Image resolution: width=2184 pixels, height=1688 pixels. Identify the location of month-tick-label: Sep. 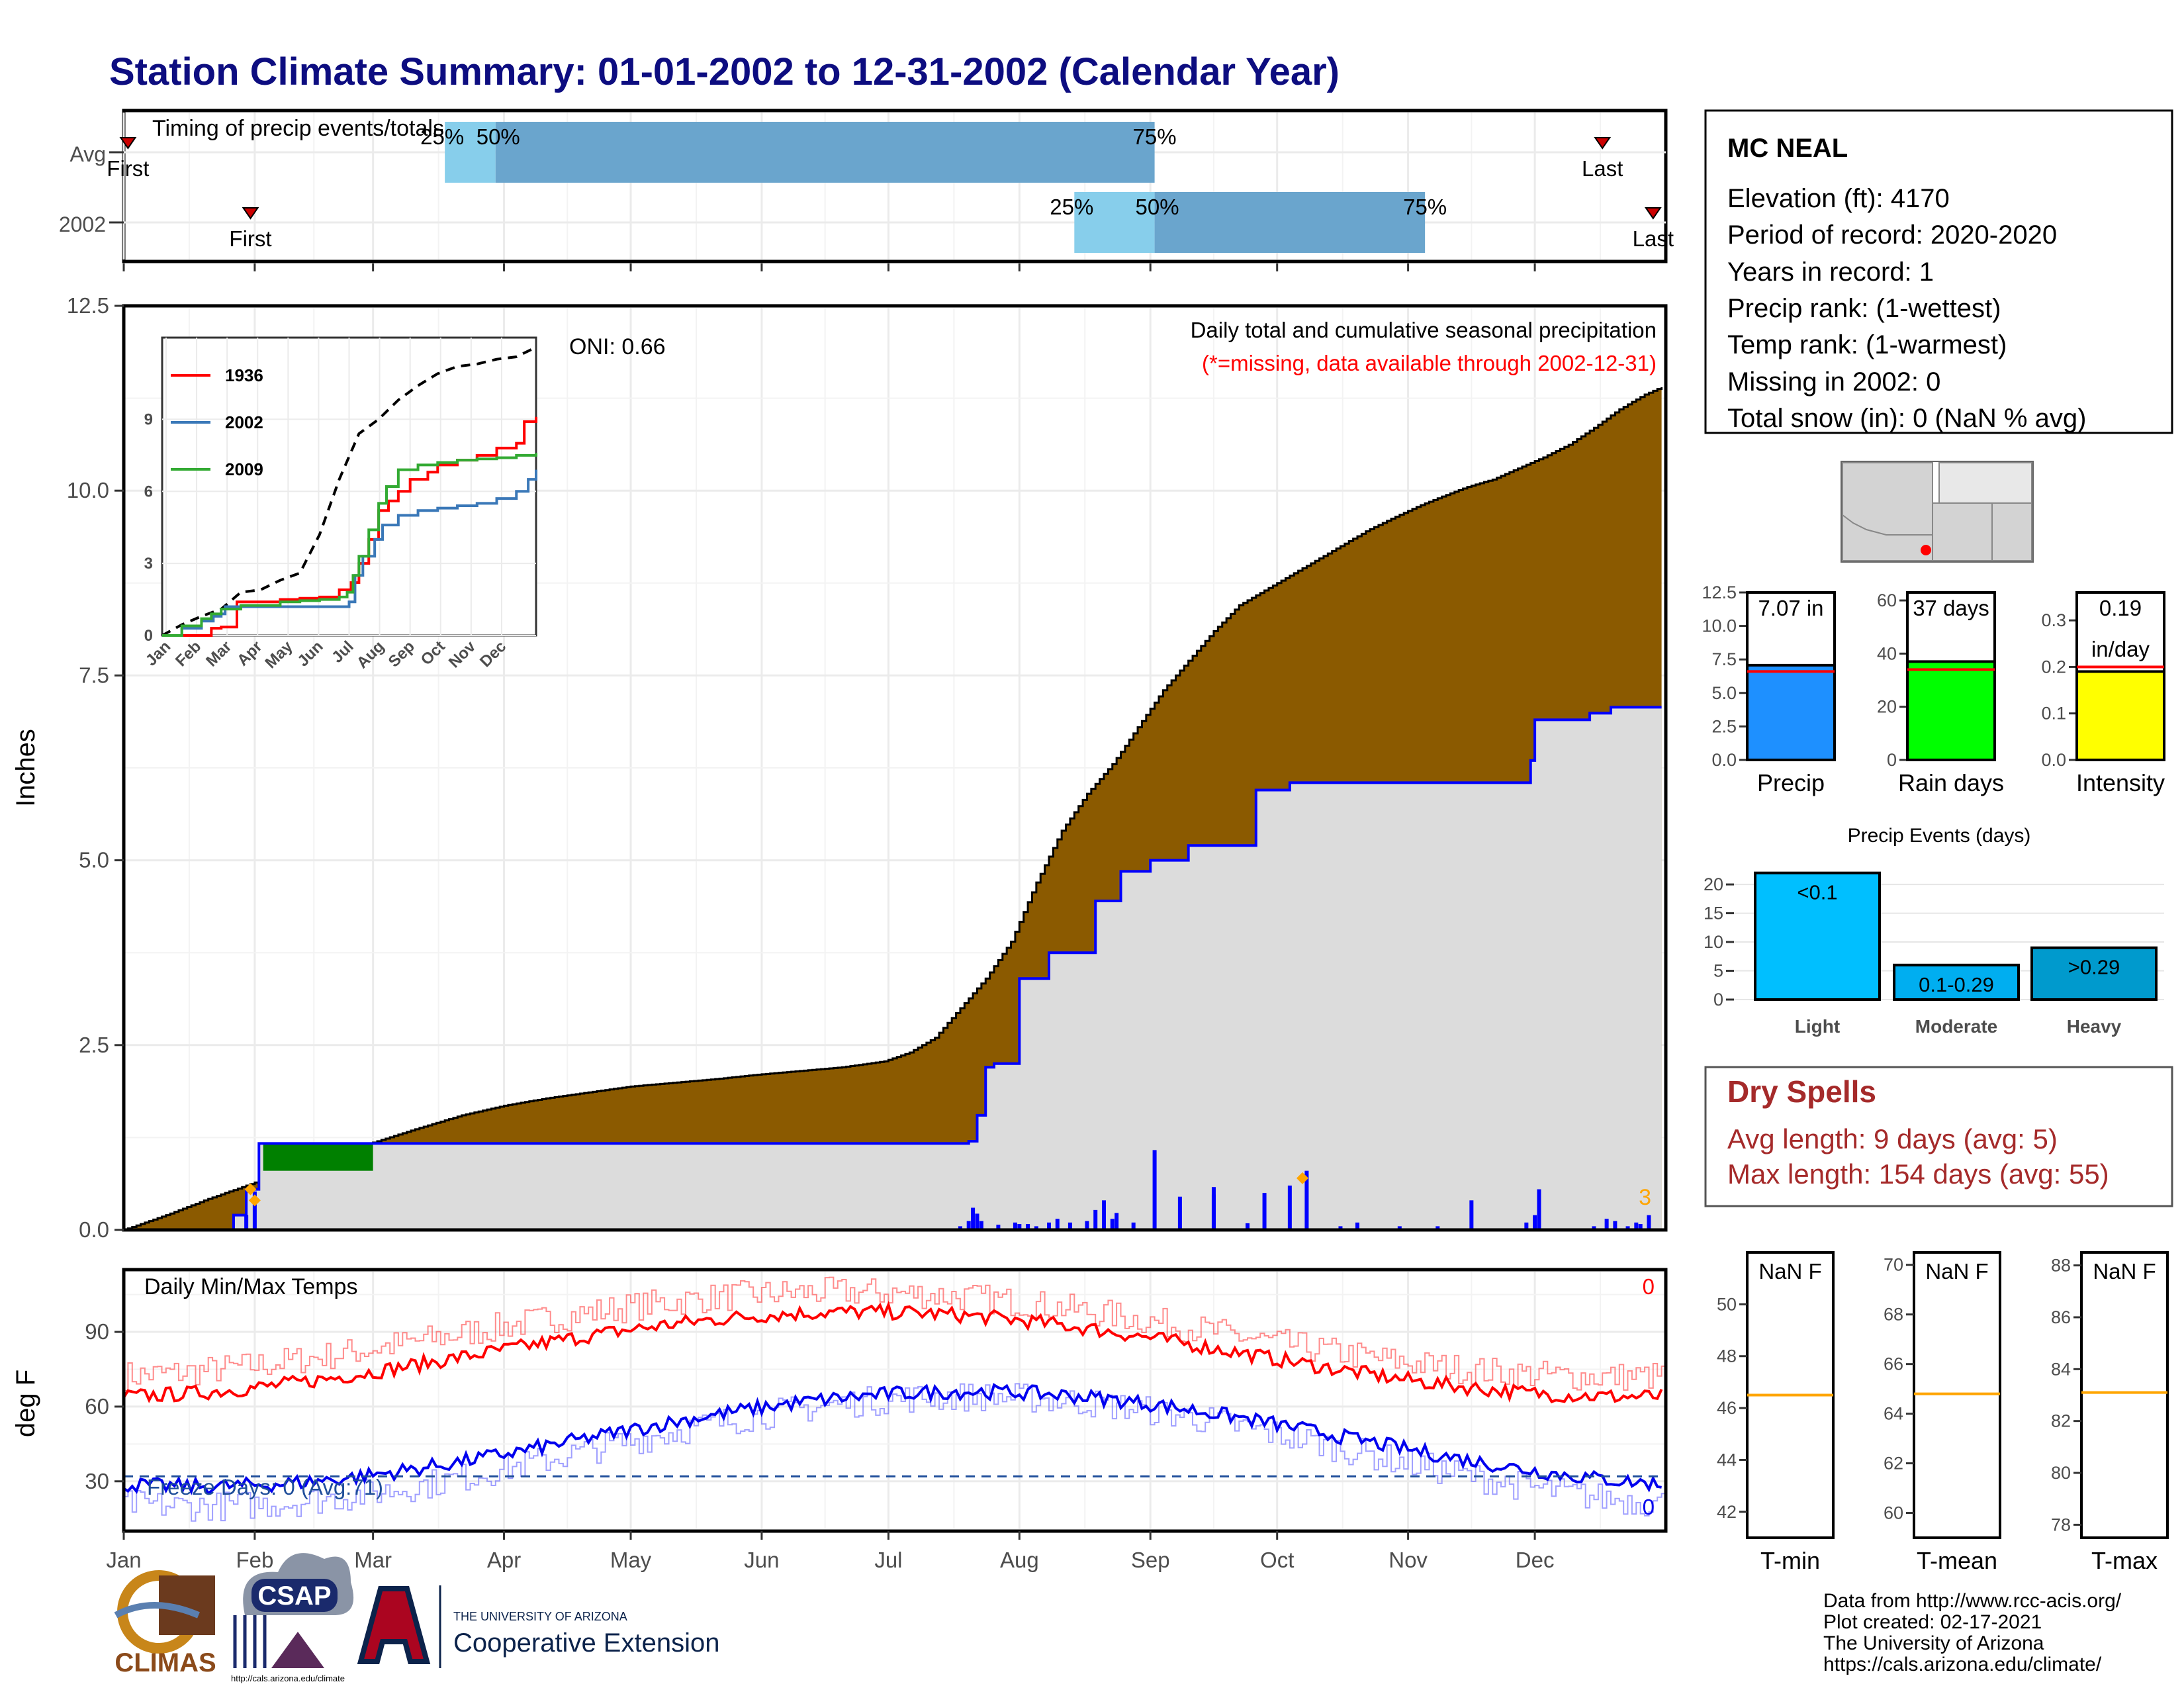
(1150, 1560).